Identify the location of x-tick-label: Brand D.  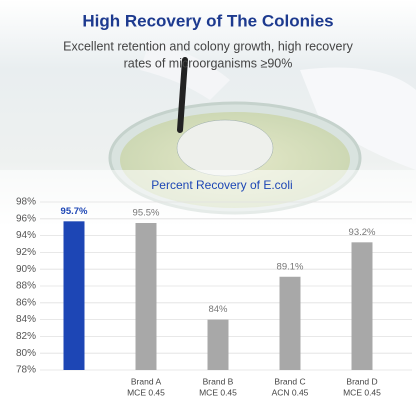
(361, 381).